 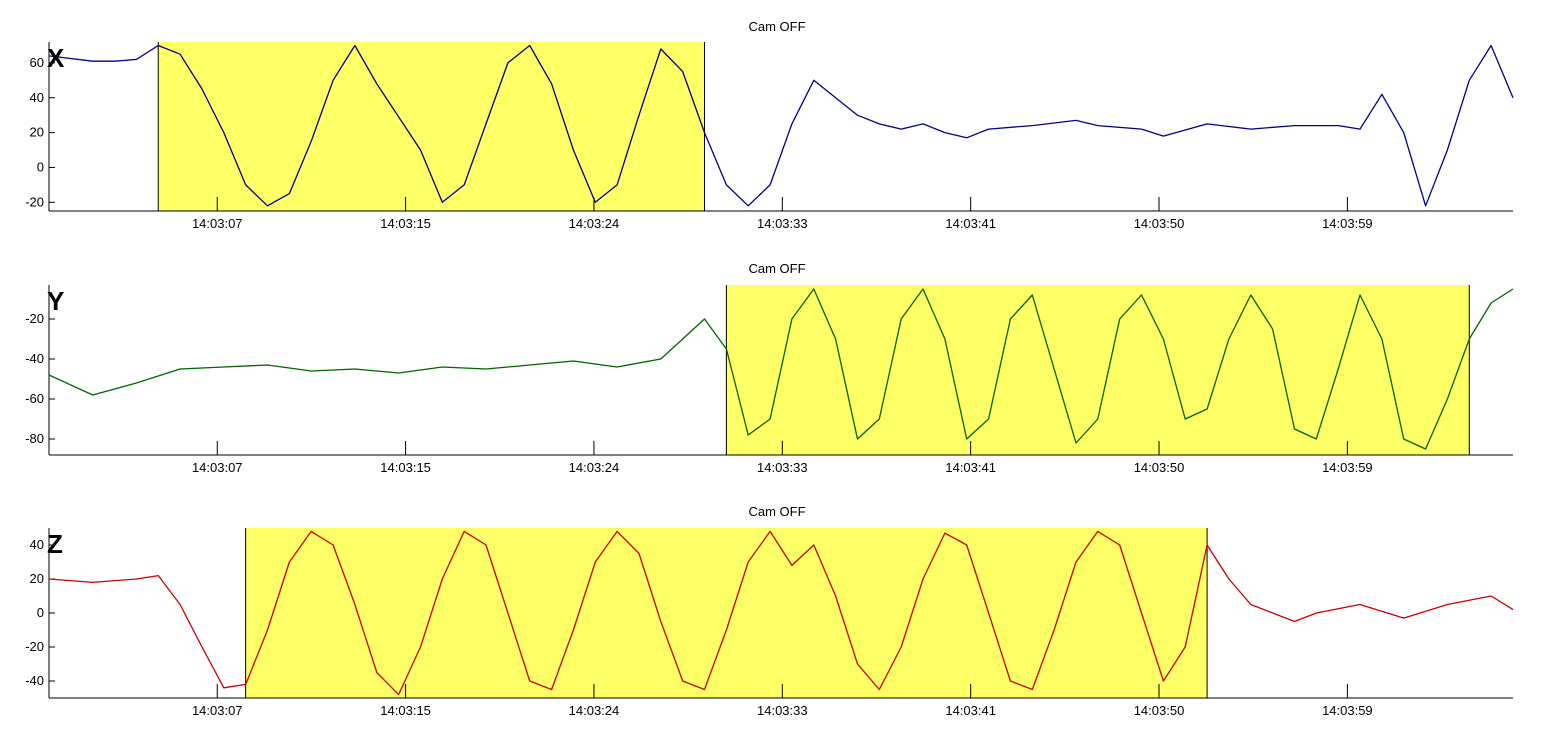 What do you see at coordinates (782, 223) in the screenshot?
I see `x-tick-label-x: 14:03:33` at bounding box center [782, 223].